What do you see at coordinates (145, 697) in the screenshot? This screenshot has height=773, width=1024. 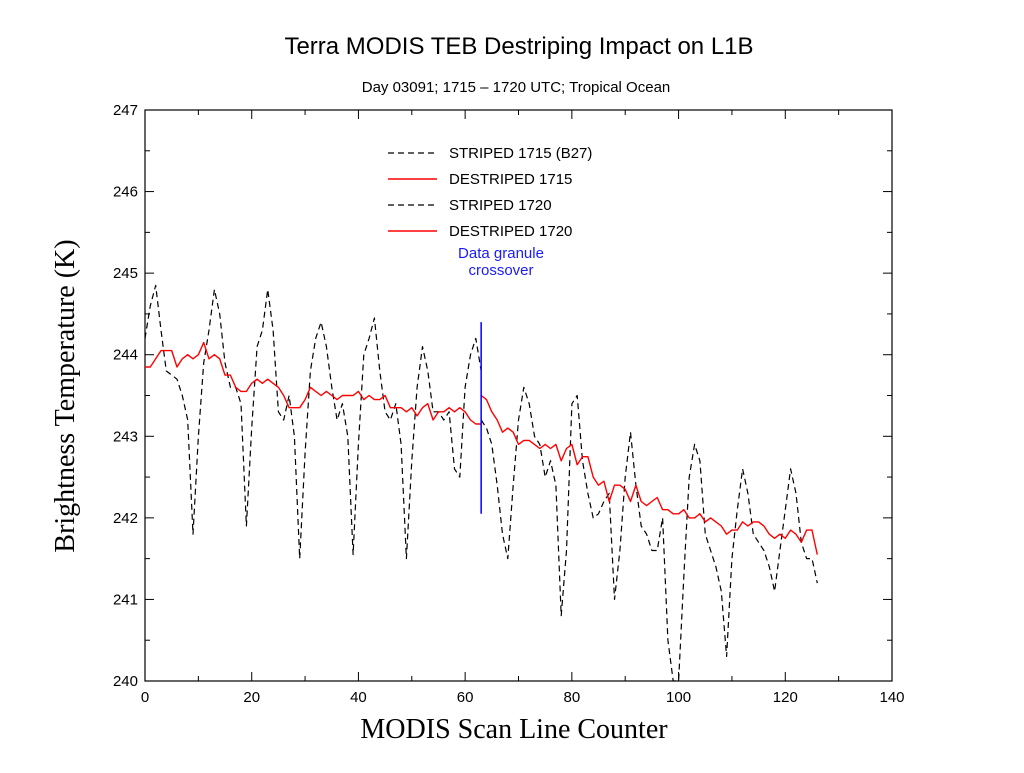 I see `x-tick-label: 0` at bounding box center [145, 697].